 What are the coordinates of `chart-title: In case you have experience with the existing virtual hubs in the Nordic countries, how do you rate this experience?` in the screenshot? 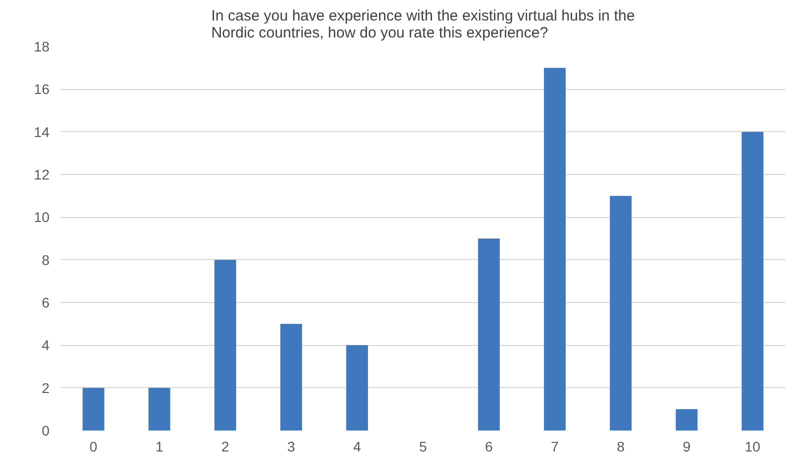 It's located at (423, 25).